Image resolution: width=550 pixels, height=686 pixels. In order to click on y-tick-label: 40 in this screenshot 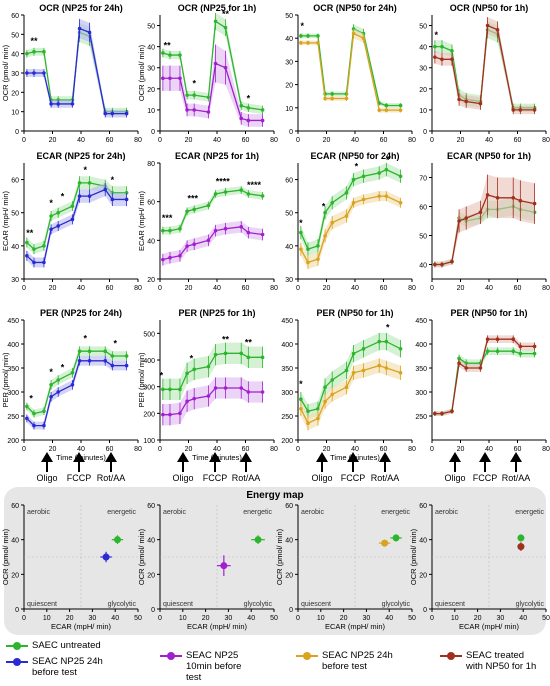, I will do `click(15, 541)`.